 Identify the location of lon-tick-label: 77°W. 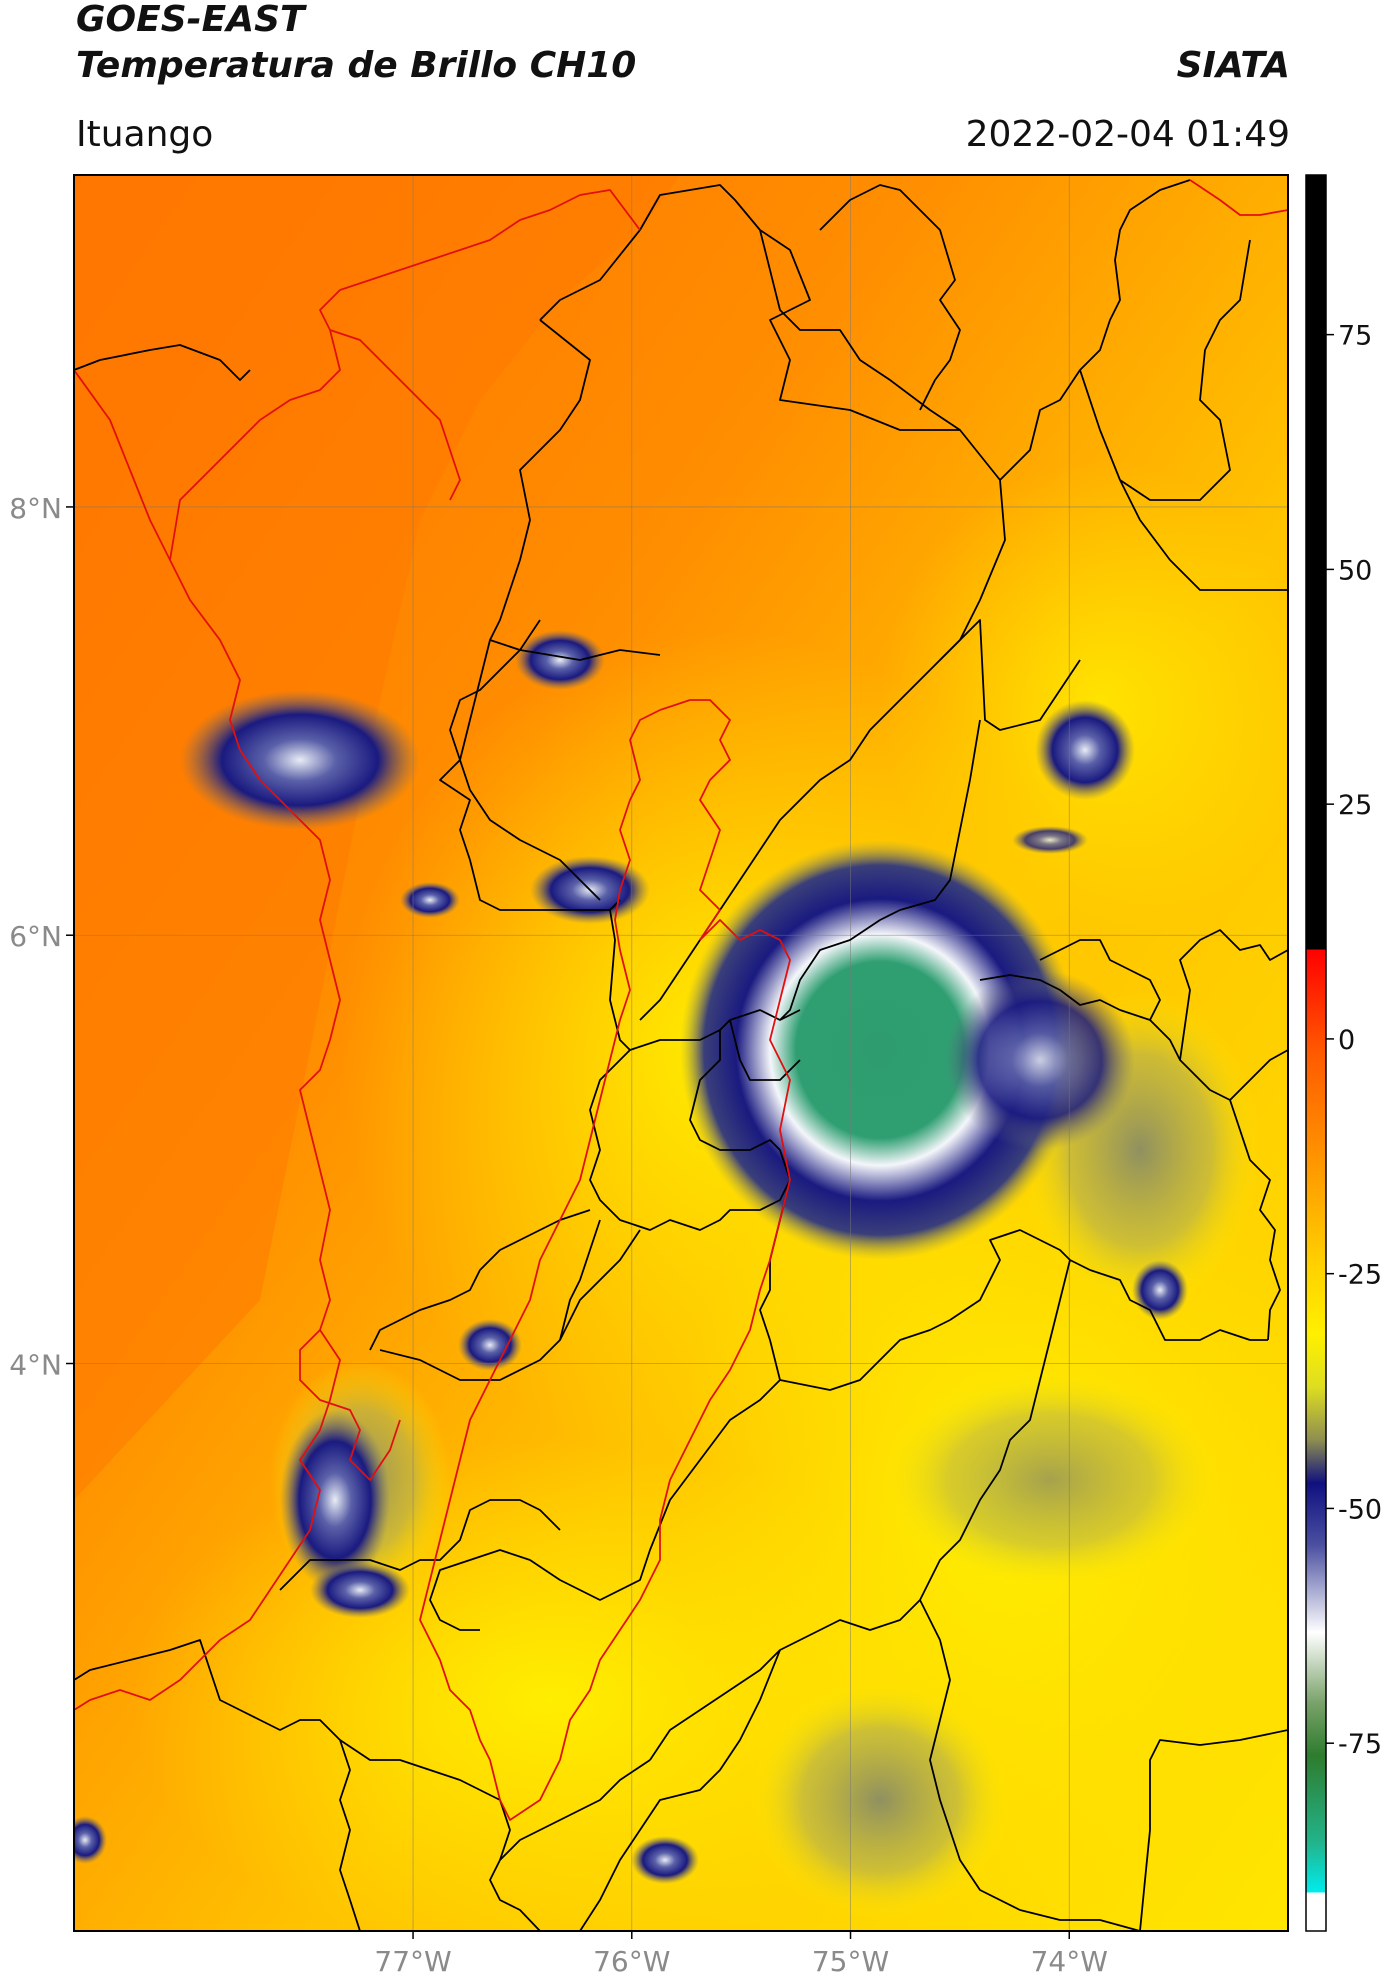
(412, 1961).